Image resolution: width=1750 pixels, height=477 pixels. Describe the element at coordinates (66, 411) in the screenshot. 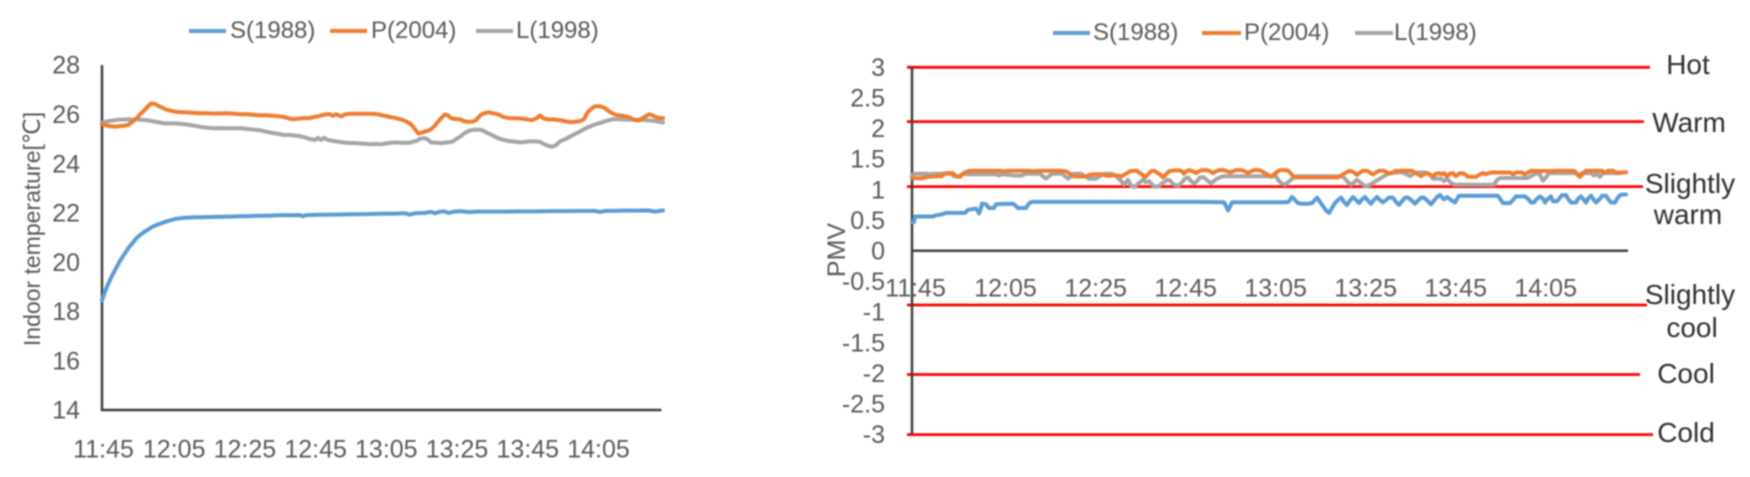

I see `svg-text: 14` at that location.